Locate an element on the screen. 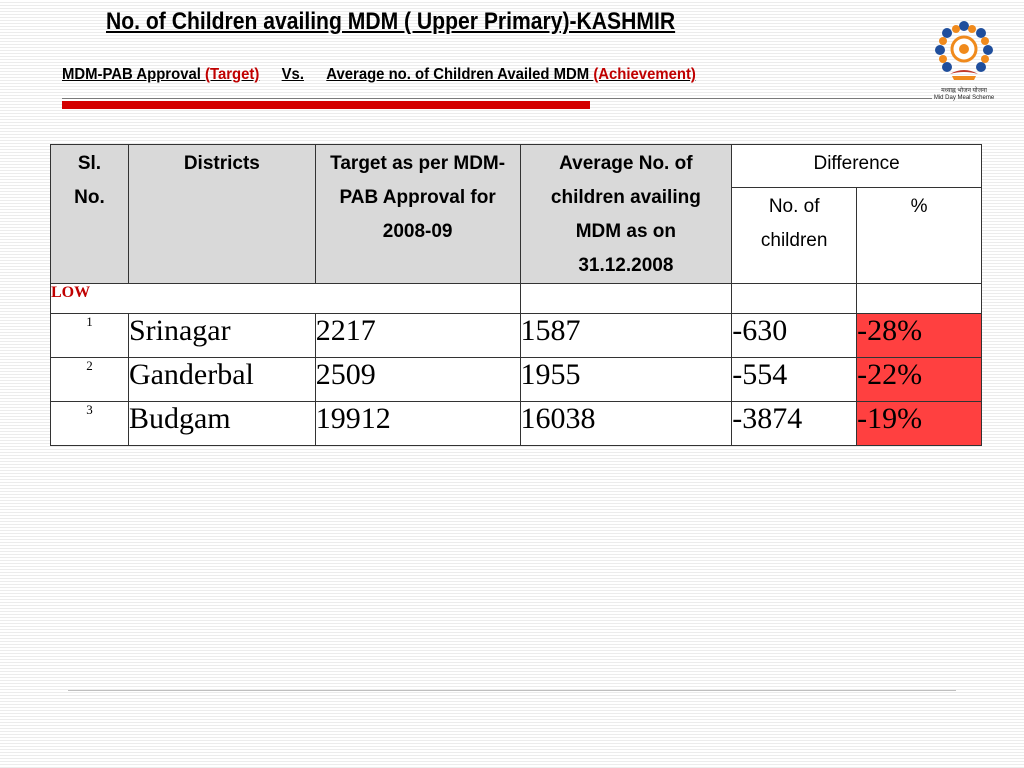  row-district: Budgam is located at coordinates (221, 423).